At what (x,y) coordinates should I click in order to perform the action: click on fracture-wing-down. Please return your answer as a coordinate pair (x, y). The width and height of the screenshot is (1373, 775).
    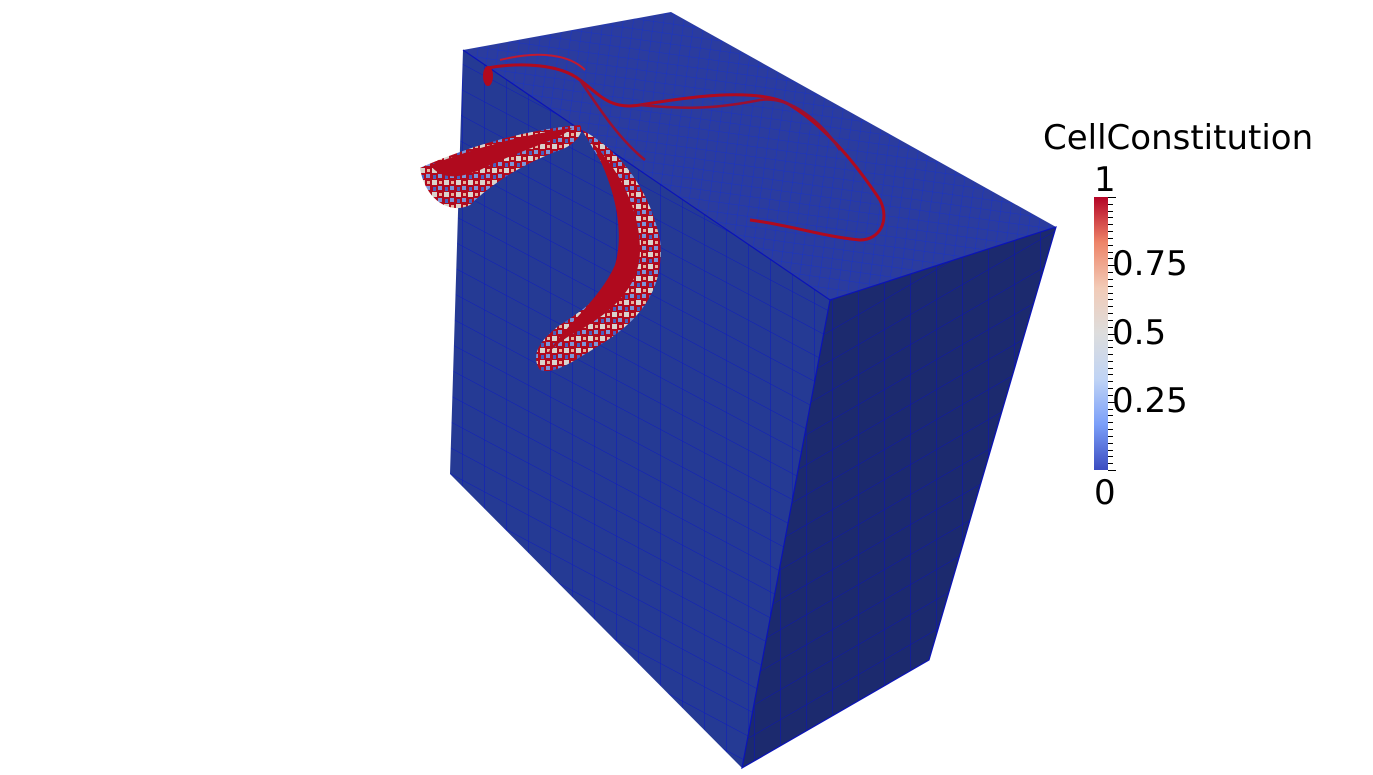
    Looking at the image, I should click on (598, 250).